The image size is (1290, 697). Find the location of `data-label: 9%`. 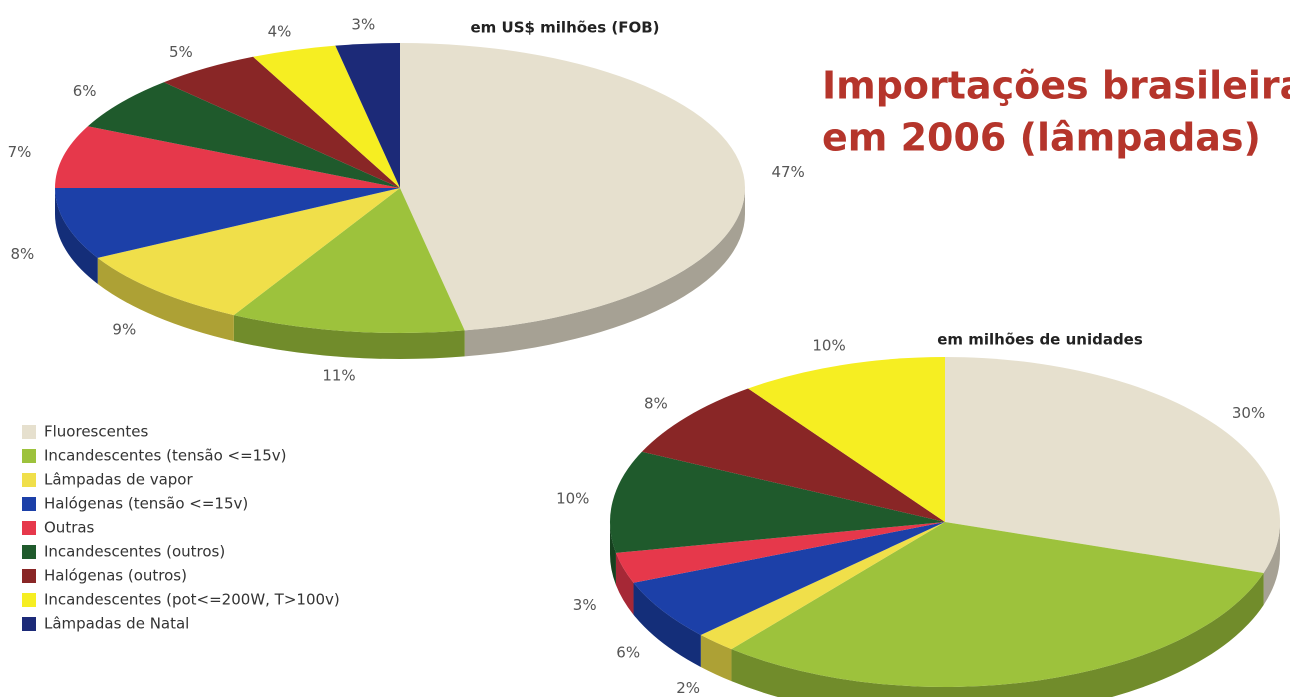

data-label: 9% is located at coordinates (124, 329).